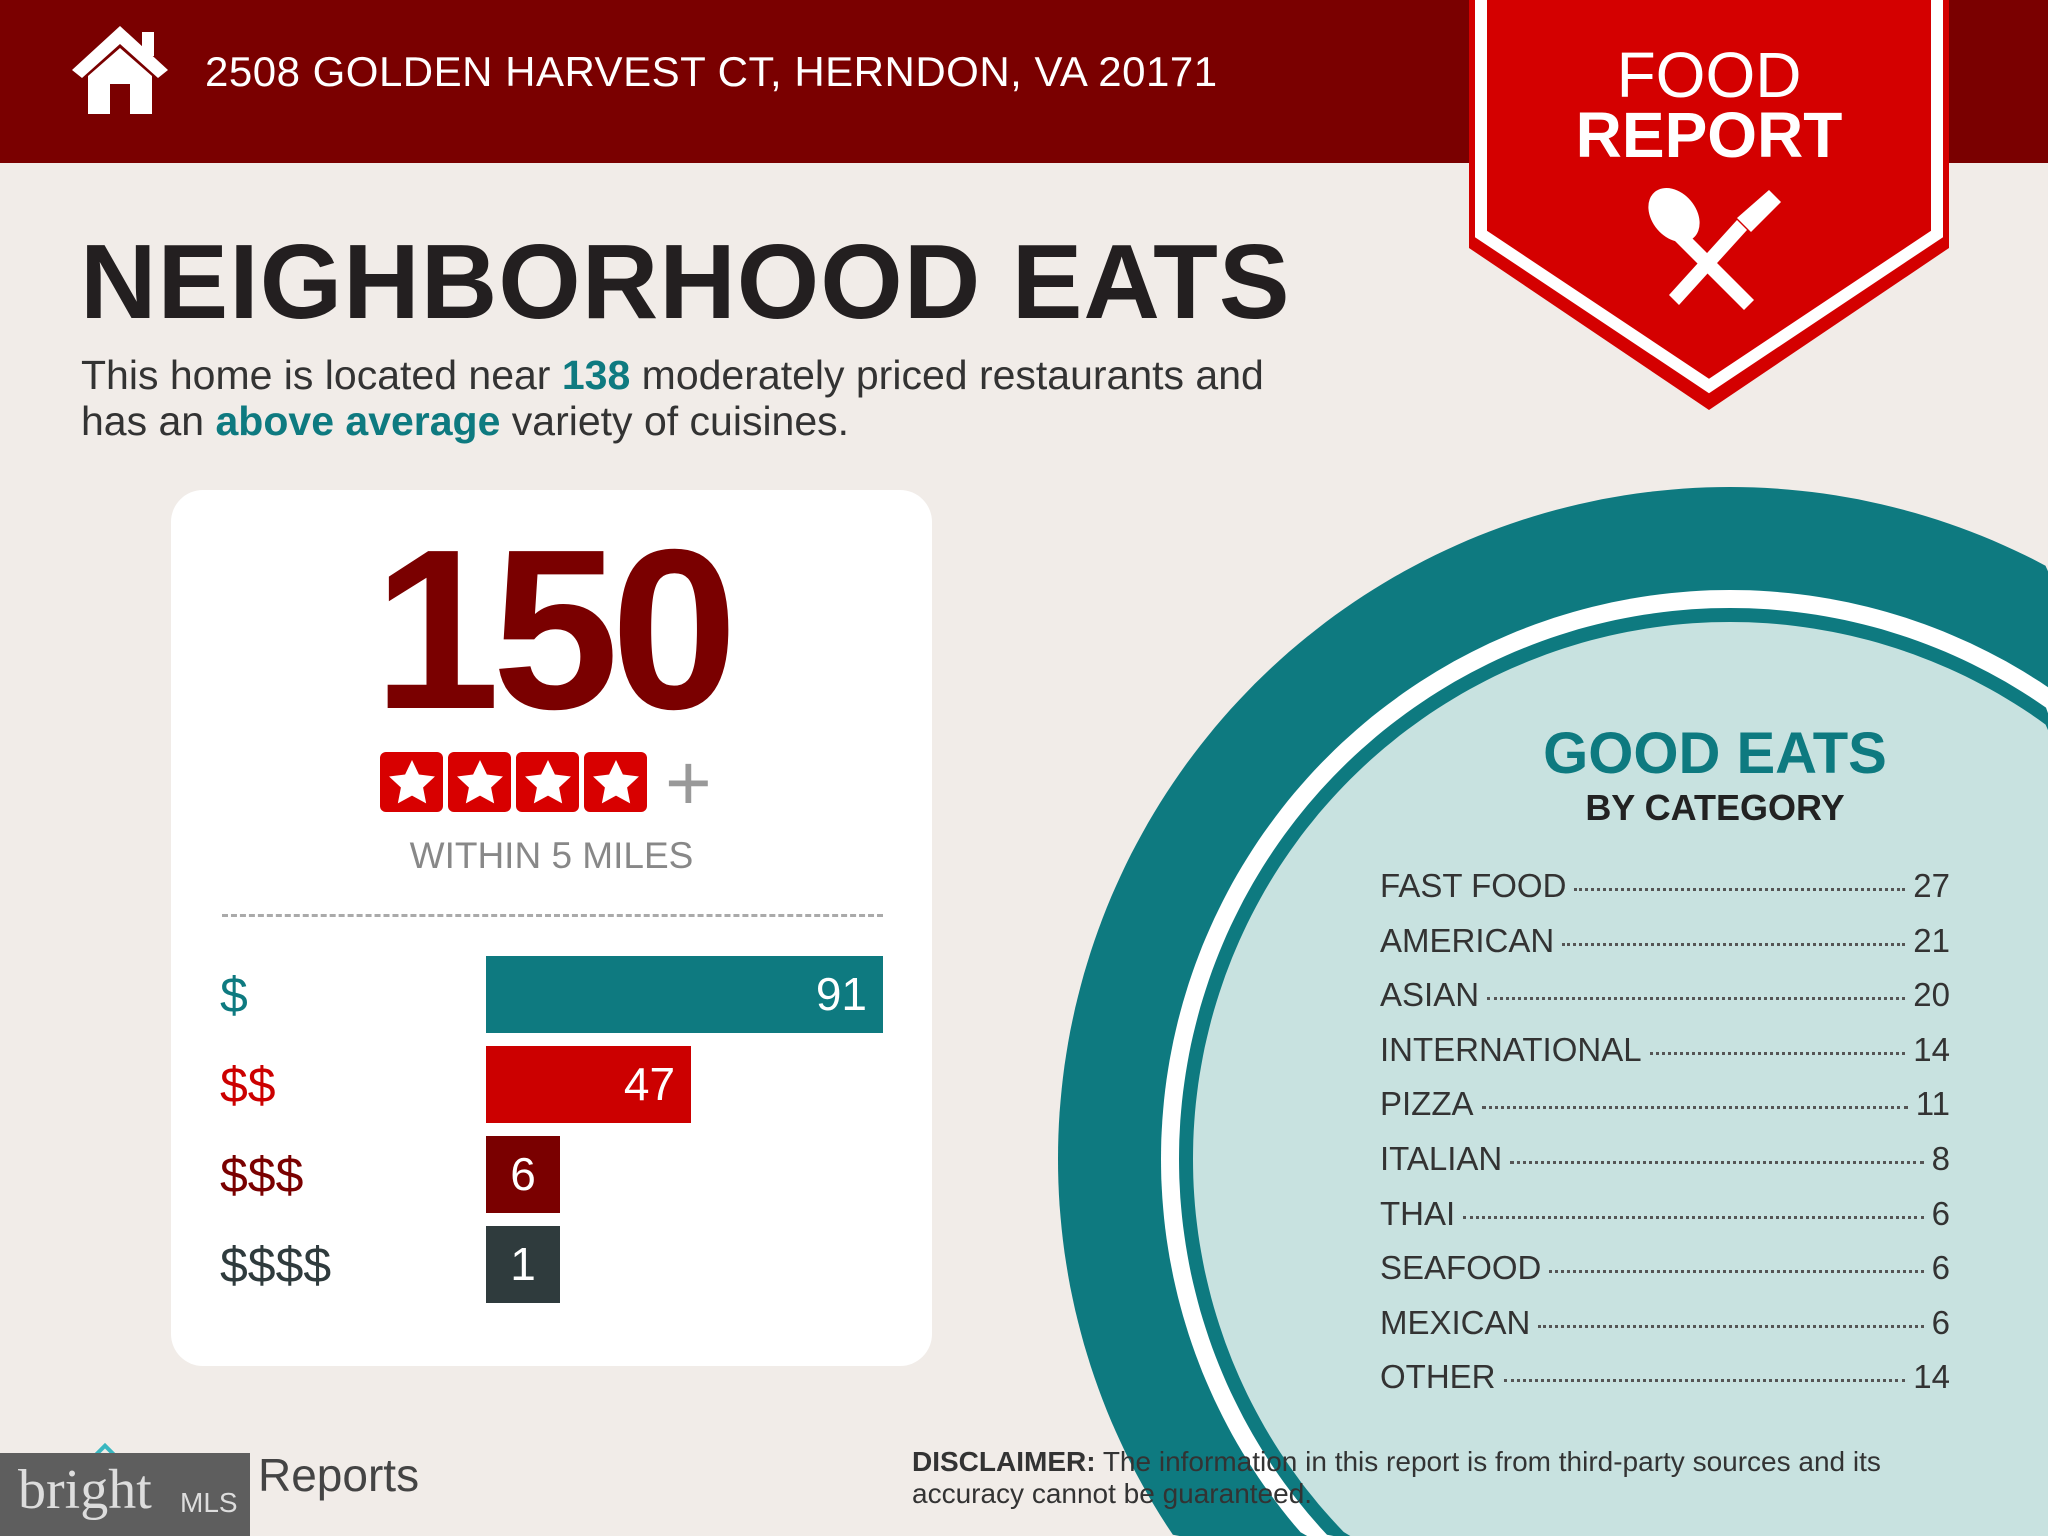 Image resolution: width=2048 pixels, height=1536 pixels. I want to click on star-rating, so click(513, 782).